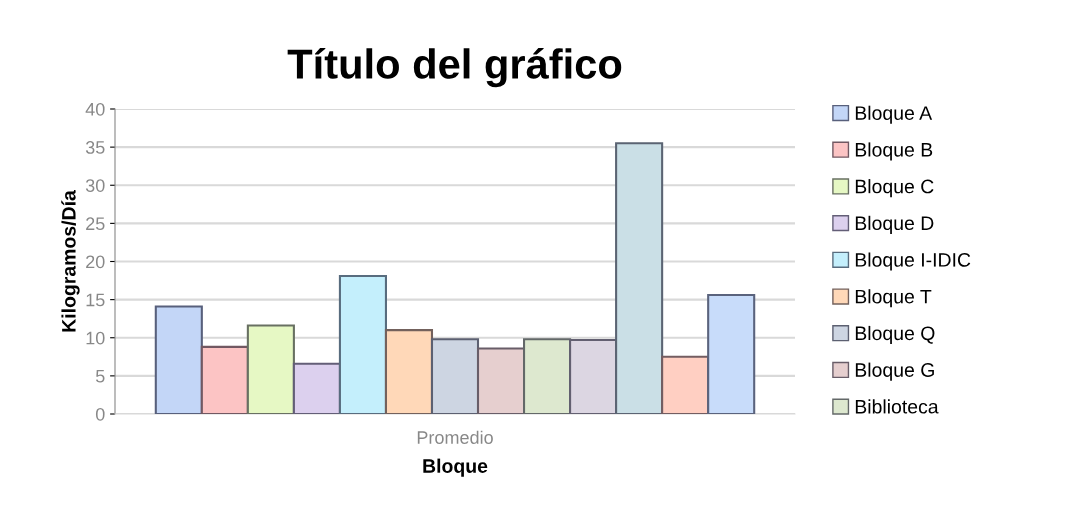 This screenshot has width=1070, height=529. Describe the element at coordinates (893, 298) in the screenshot. I see `legend-label: Bloque T` at that location.